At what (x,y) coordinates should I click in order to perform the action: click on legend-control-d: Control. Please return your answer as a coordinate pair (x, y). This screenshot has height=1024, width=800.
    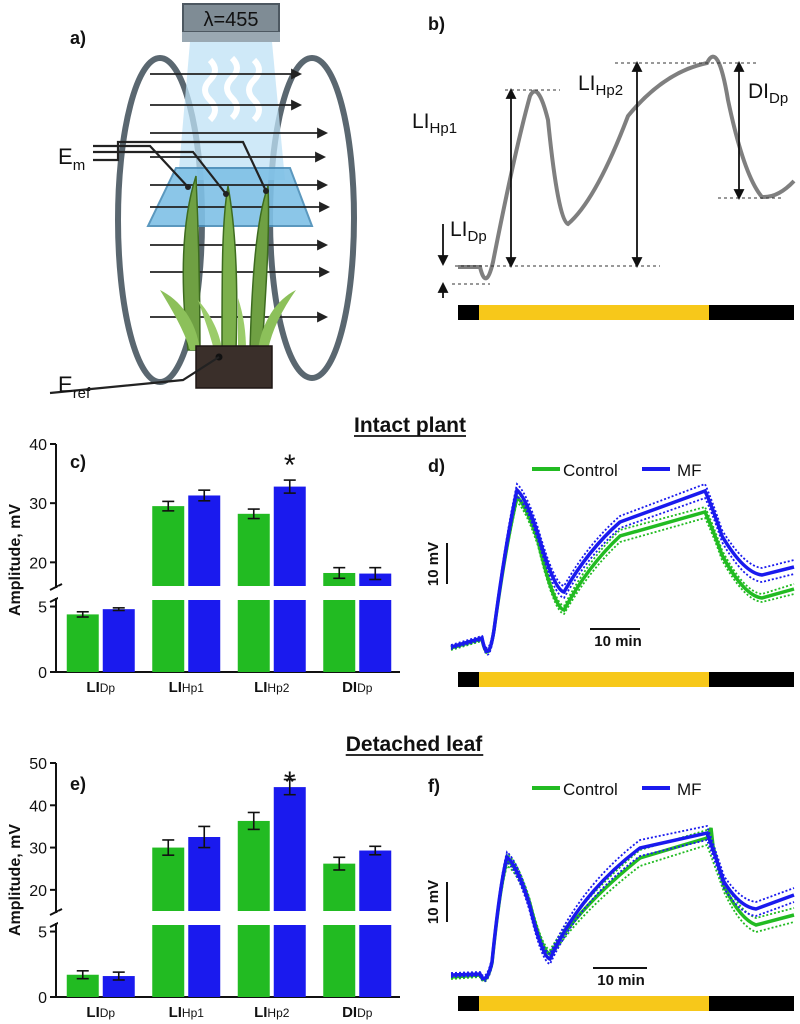
    Looking at the image, I should click on (590, 470).